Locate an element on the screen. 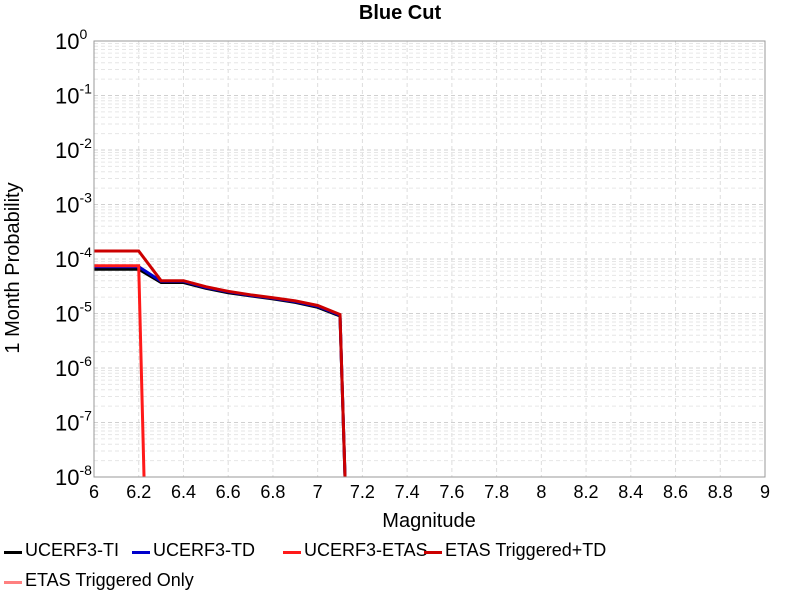 The image size is (800, 600). y-tick-label: 10⁻¹ is located at coordinates (73, 95).